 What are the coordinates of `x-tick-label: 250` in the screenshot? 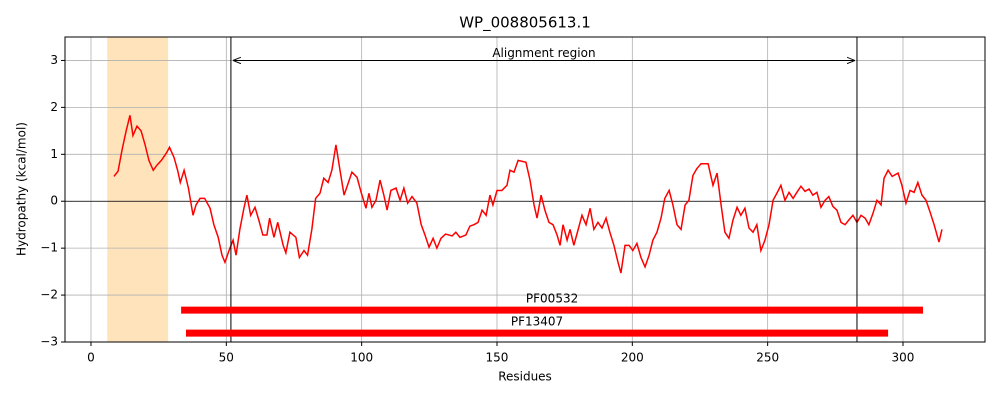 It's located at (767, 358).